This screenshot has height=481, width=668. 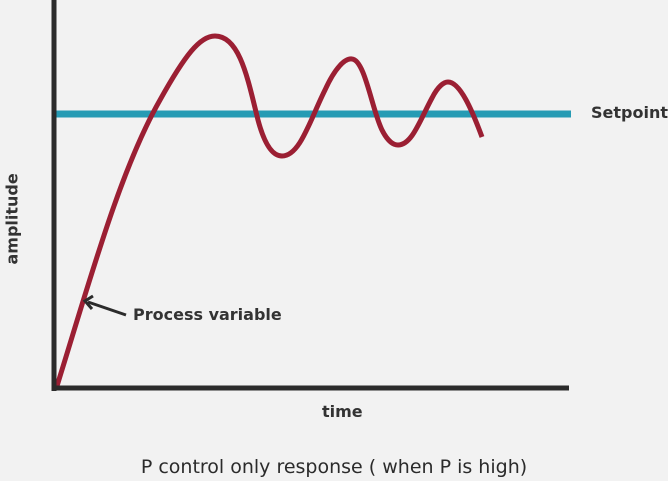 What do you see at coordinates (104, 305) in the screenshot?
I see `arrow-icon` at bounding box center [104, 305].